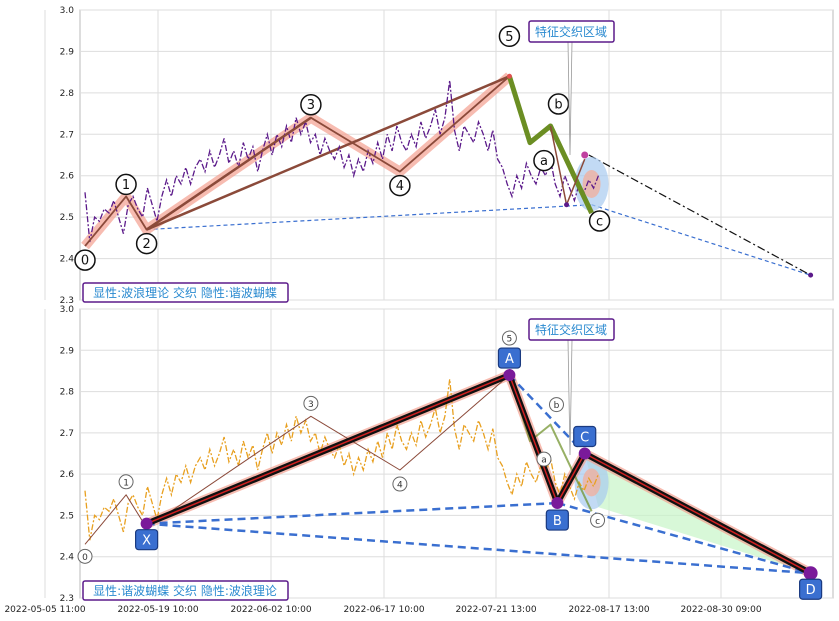 This screenshot has width=839, height=621. I want to click on wave-label: b, so click(558, 105).